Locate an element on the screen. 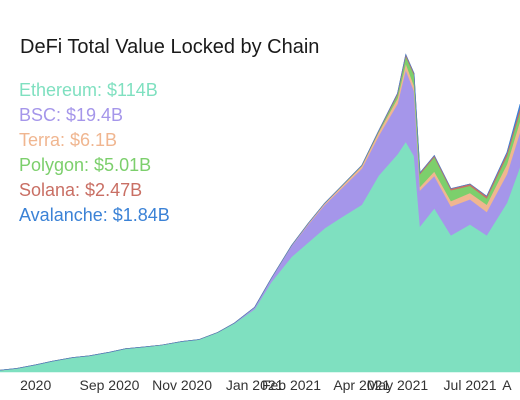  legend-item-terra: Terra: $6.1B is located at coordinates (68, 140).